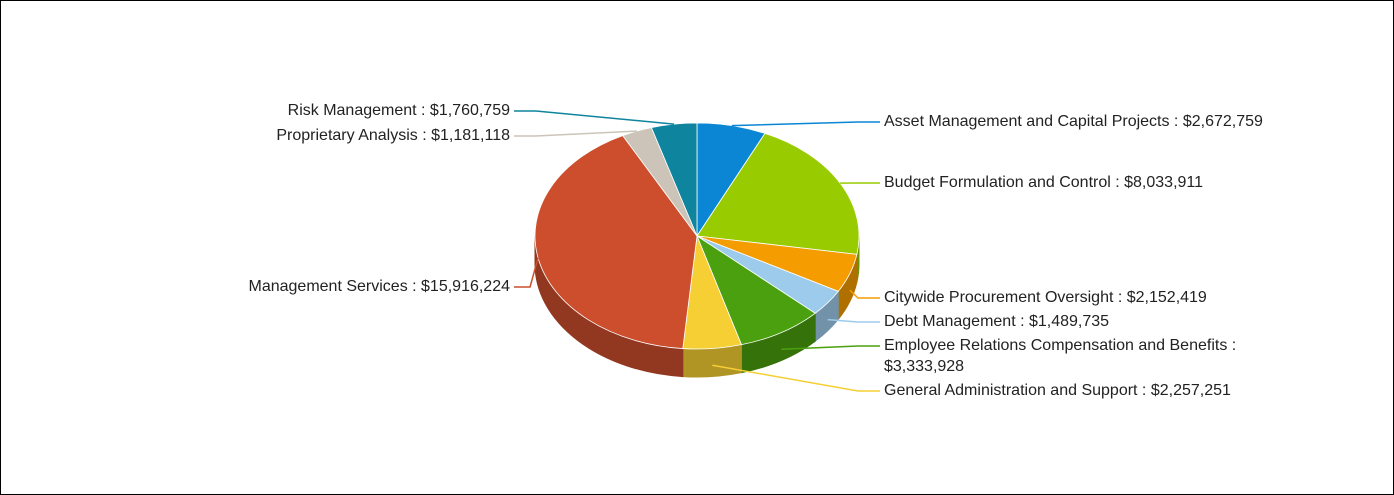 The image size is (1394, 495). What do you see at coordinates (996, 321) in the screenshot?
I see `data-label: Debt Management : $1,489,735` at bounding box center [996, 321].